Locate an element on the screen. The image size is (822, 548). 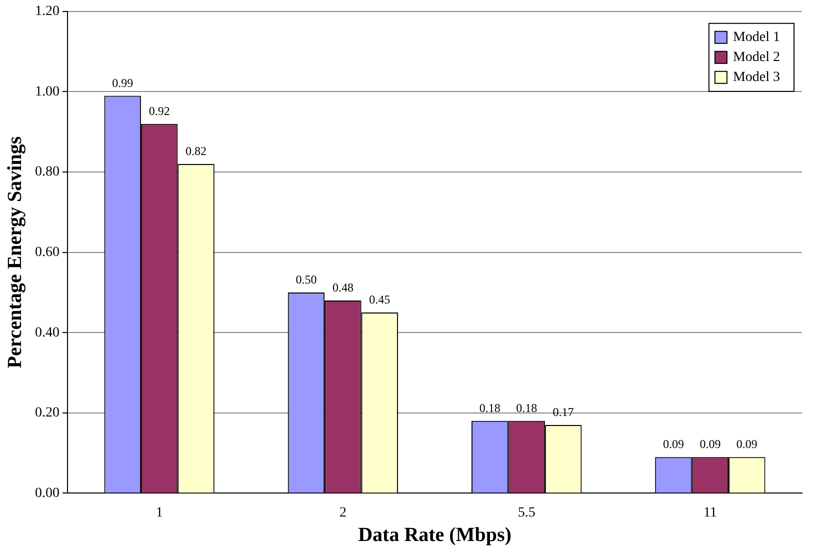
y-tick-label: 1.00 is located at coordinates (47, 92).